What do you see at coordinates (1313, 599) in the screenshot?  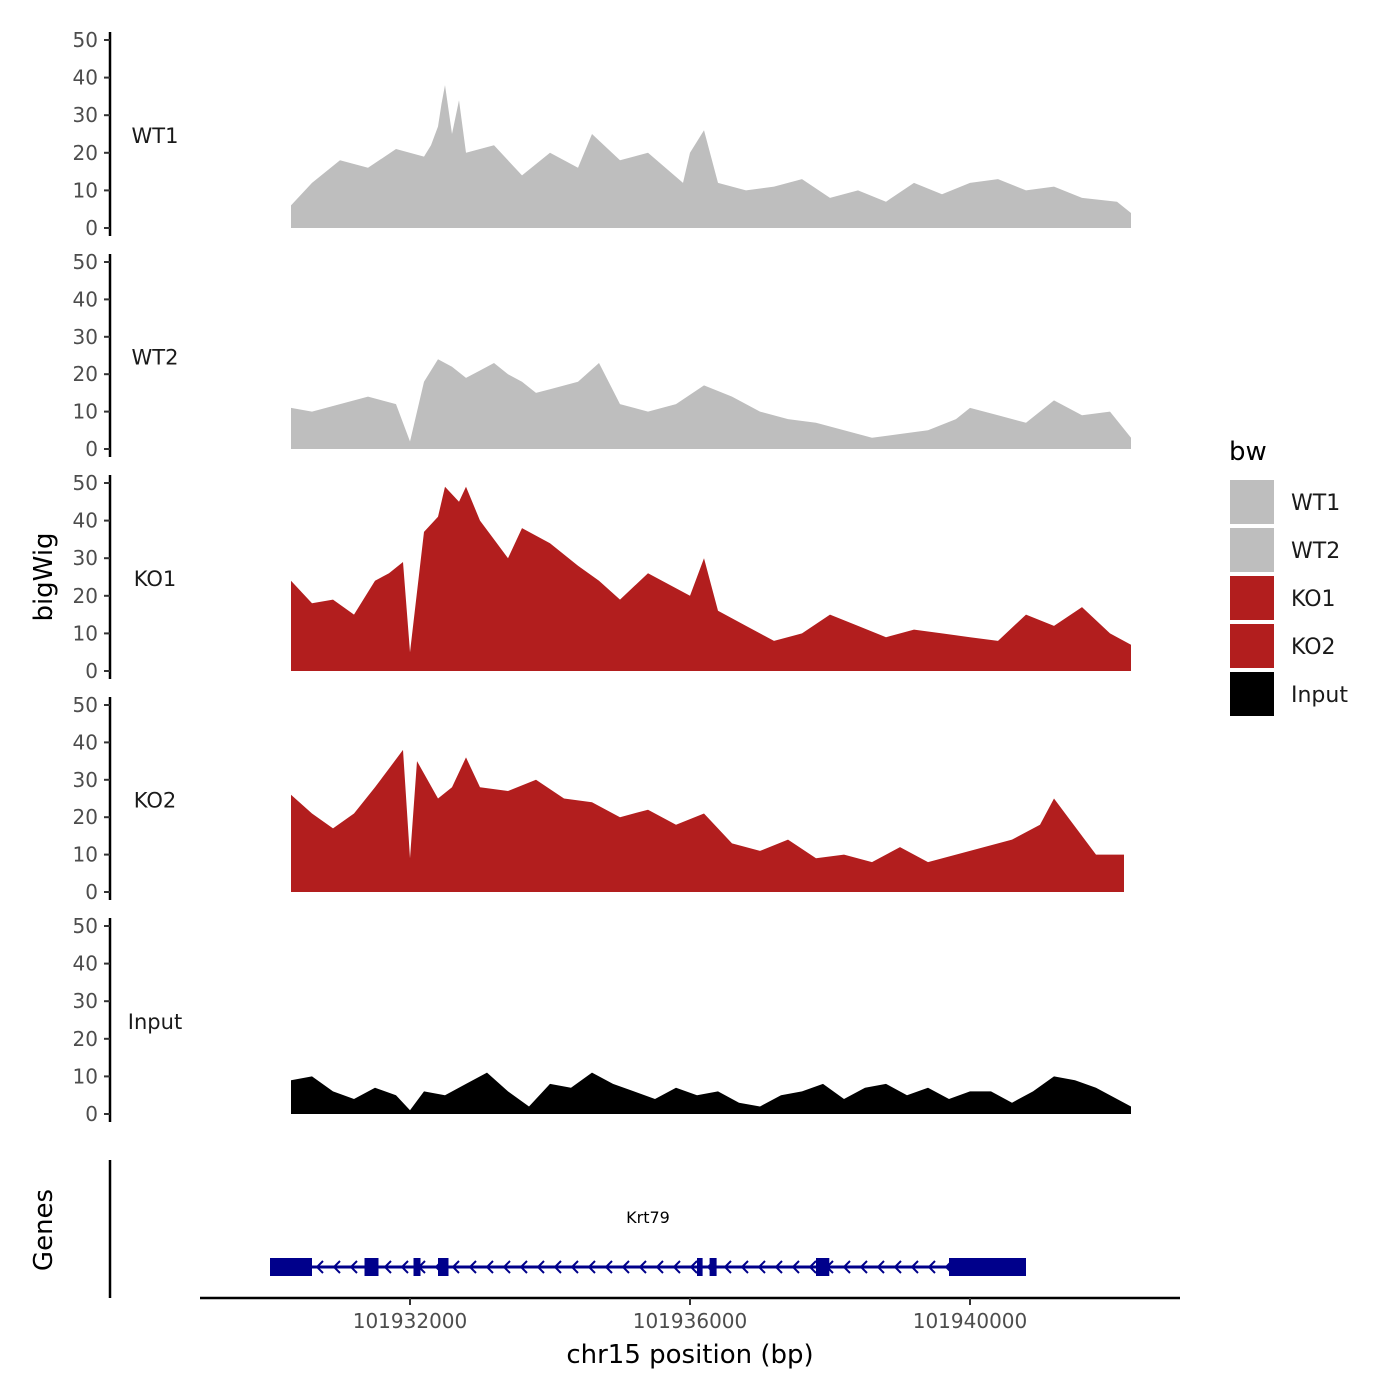 I see `legend-label-ko1: KO1` at bounding box center [1313, 599].